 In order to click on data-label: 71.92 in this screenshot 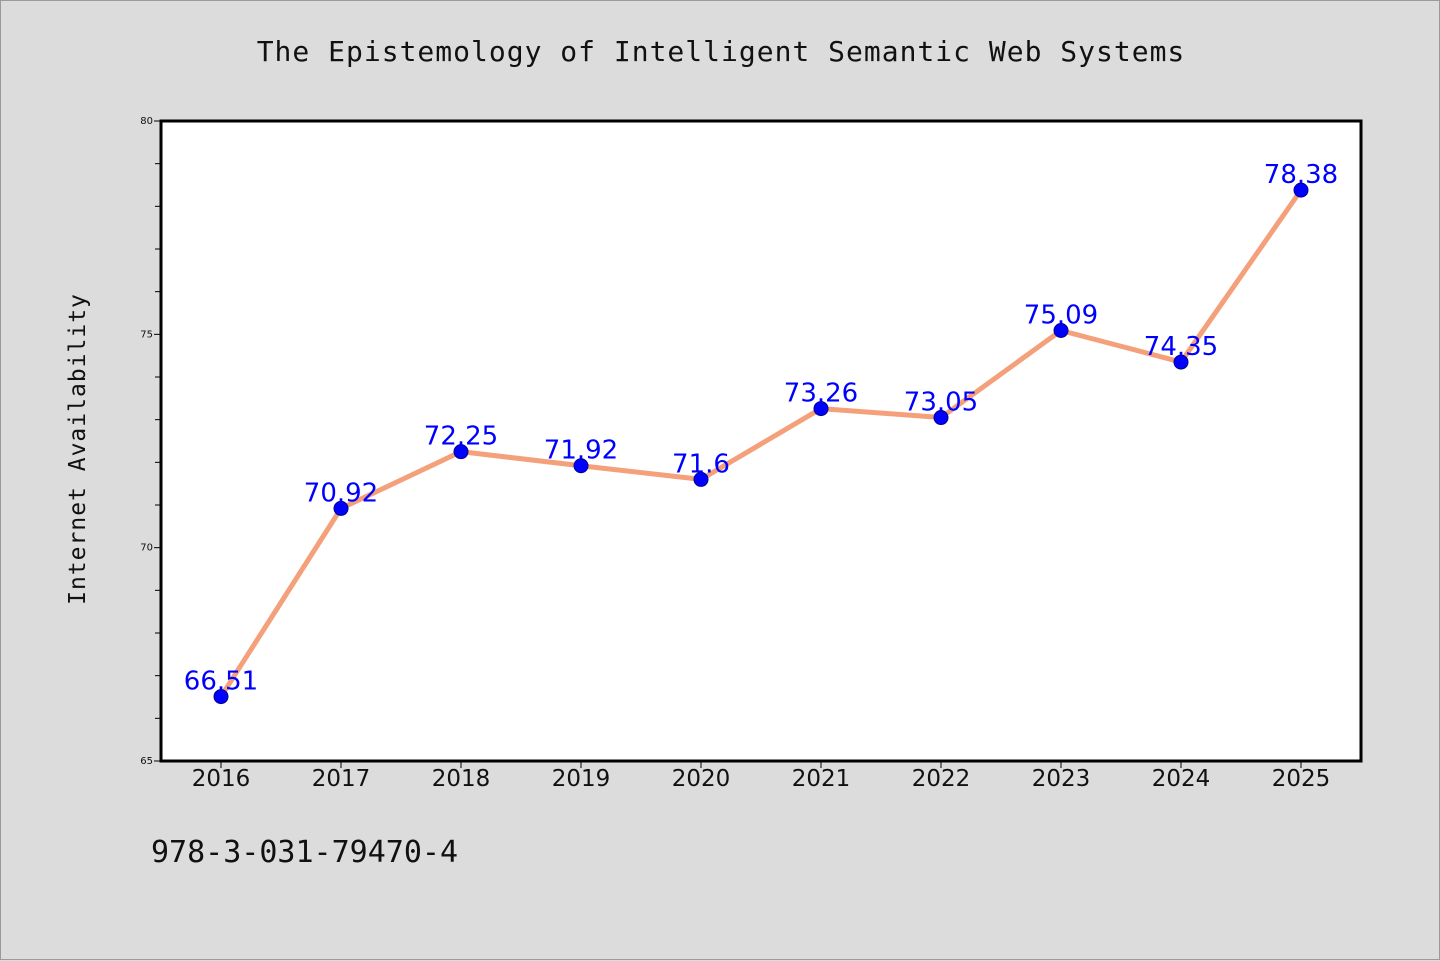, I will do `click(581, 451)`.